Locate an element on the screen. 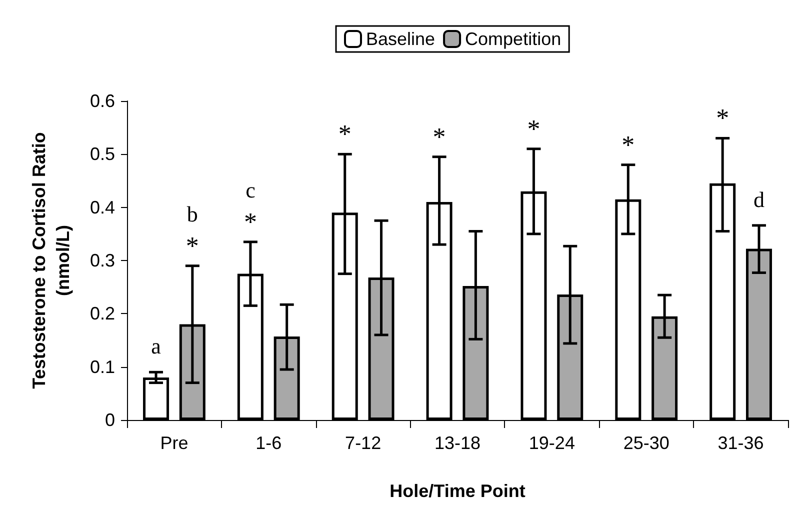  x-axis-title: Hole/Time Point is located at coordinates (458, 491).